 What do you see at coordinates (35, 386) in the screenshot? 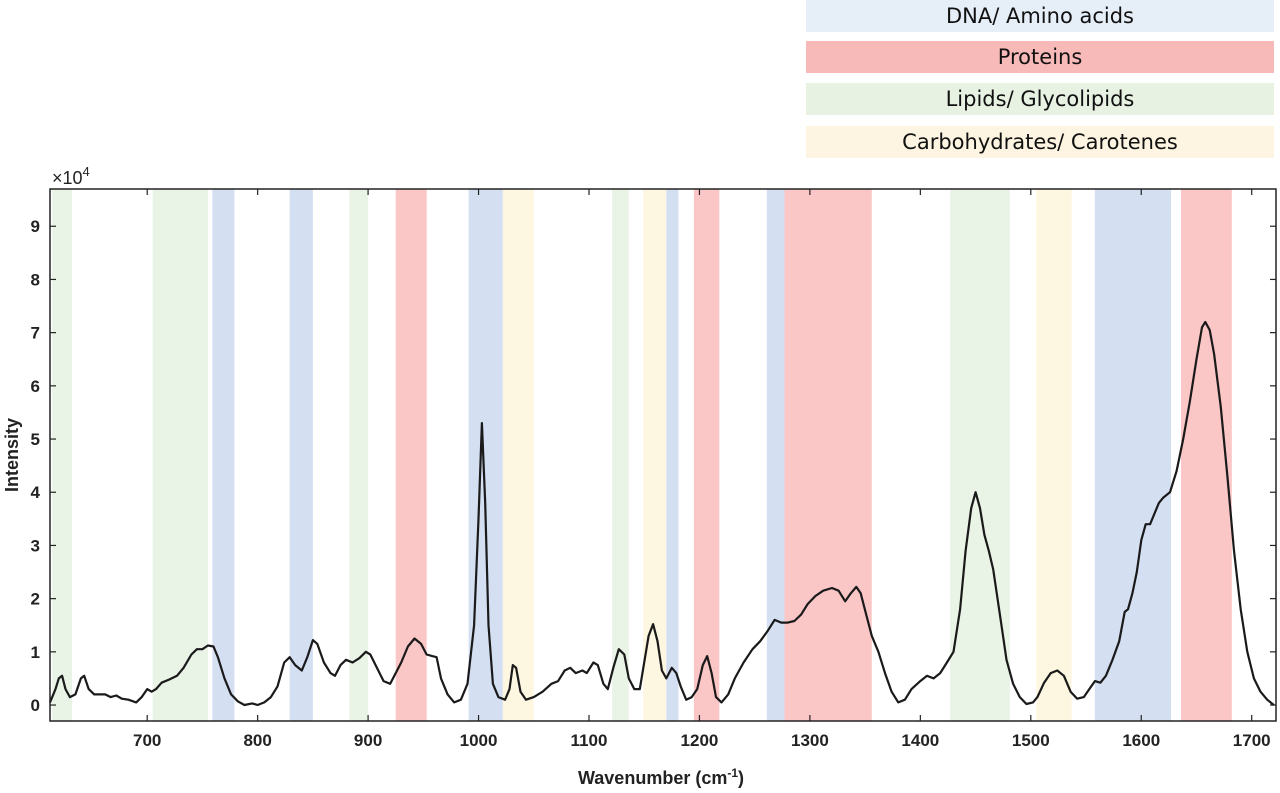
I see `y-tick-label: 6` at bounding box center [35, 386].